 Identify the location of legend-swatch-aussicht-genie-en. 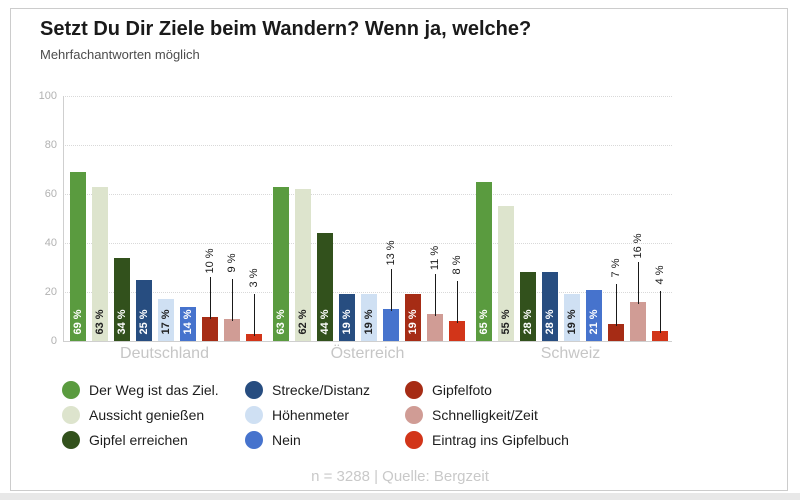
(71, 415).